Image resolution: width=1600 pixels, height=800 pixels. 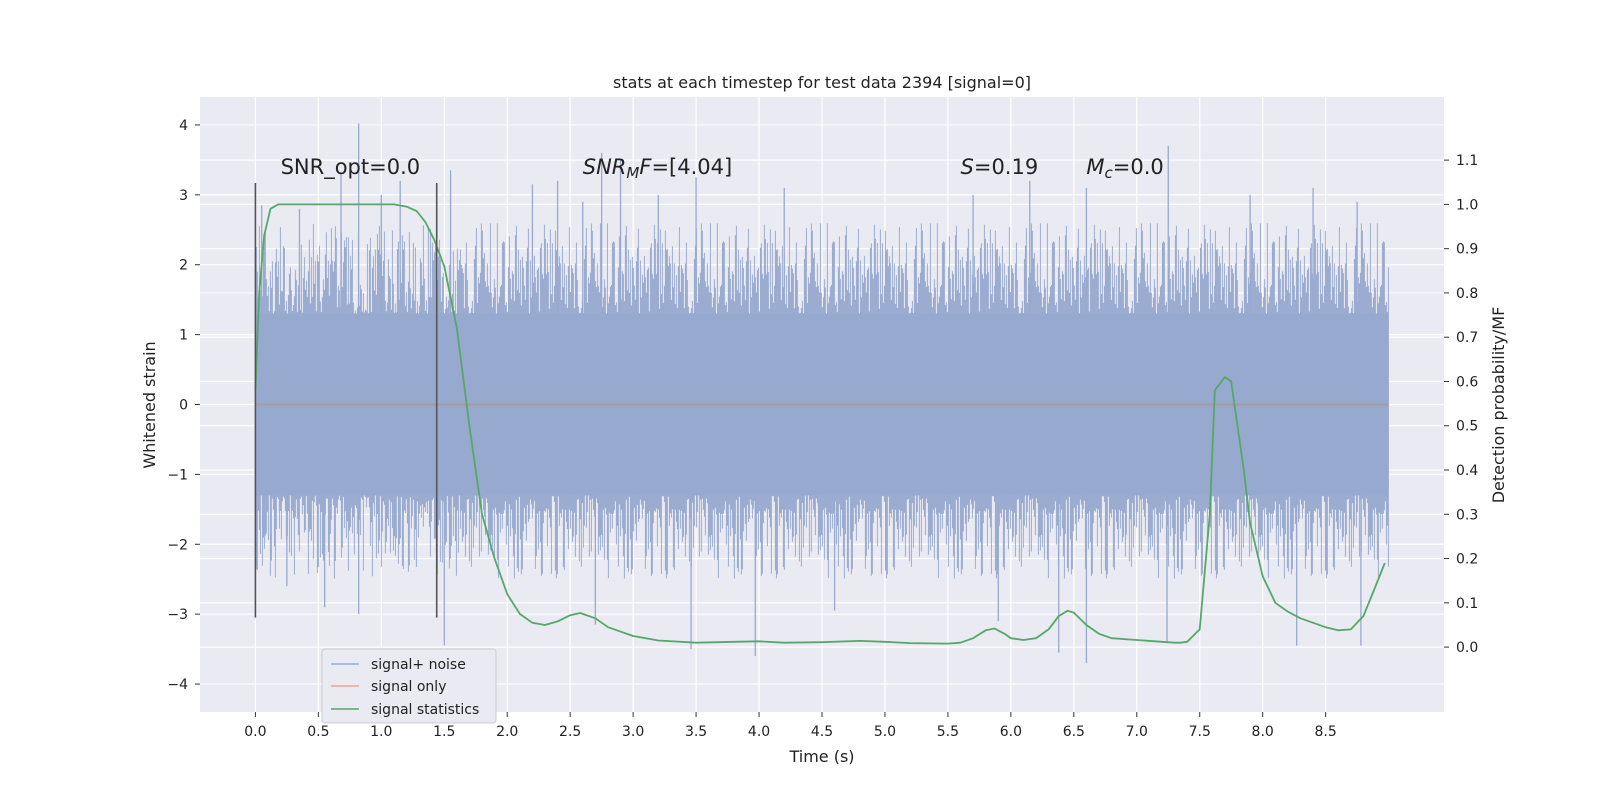 I want to click on x-tick-label: 8.5, so click(x=1326, y=732).